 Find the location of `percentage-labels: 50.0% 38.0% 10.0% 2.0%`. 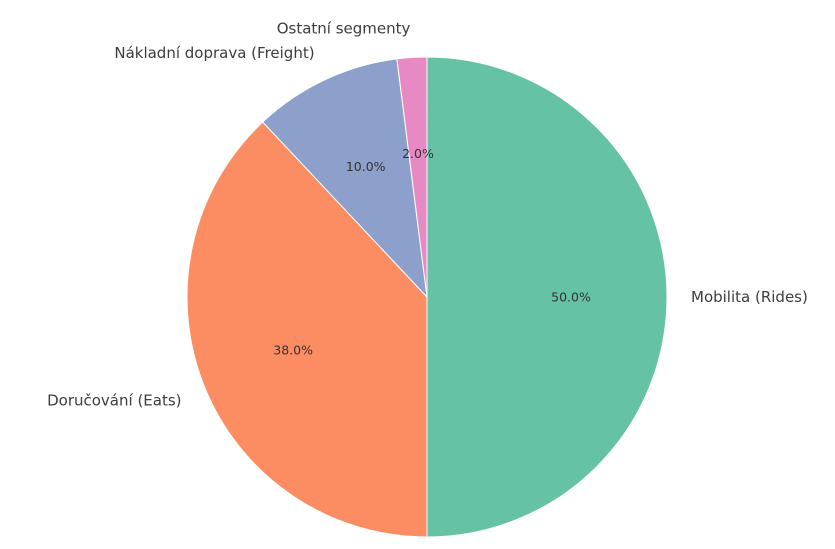

percentage-labels: 50.0% 38.0% 10.0% 2.0% is located at coordinates (432, 252).